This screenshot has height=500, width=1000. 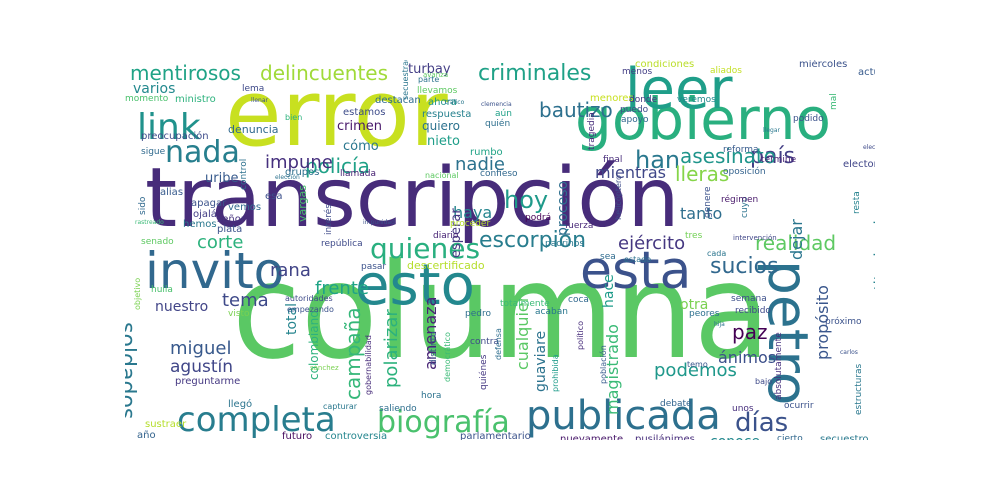 What do you see at coordinates (202, 152) in the screenshot?
I see `word-nada: nada` at bounding box center [202, 152].